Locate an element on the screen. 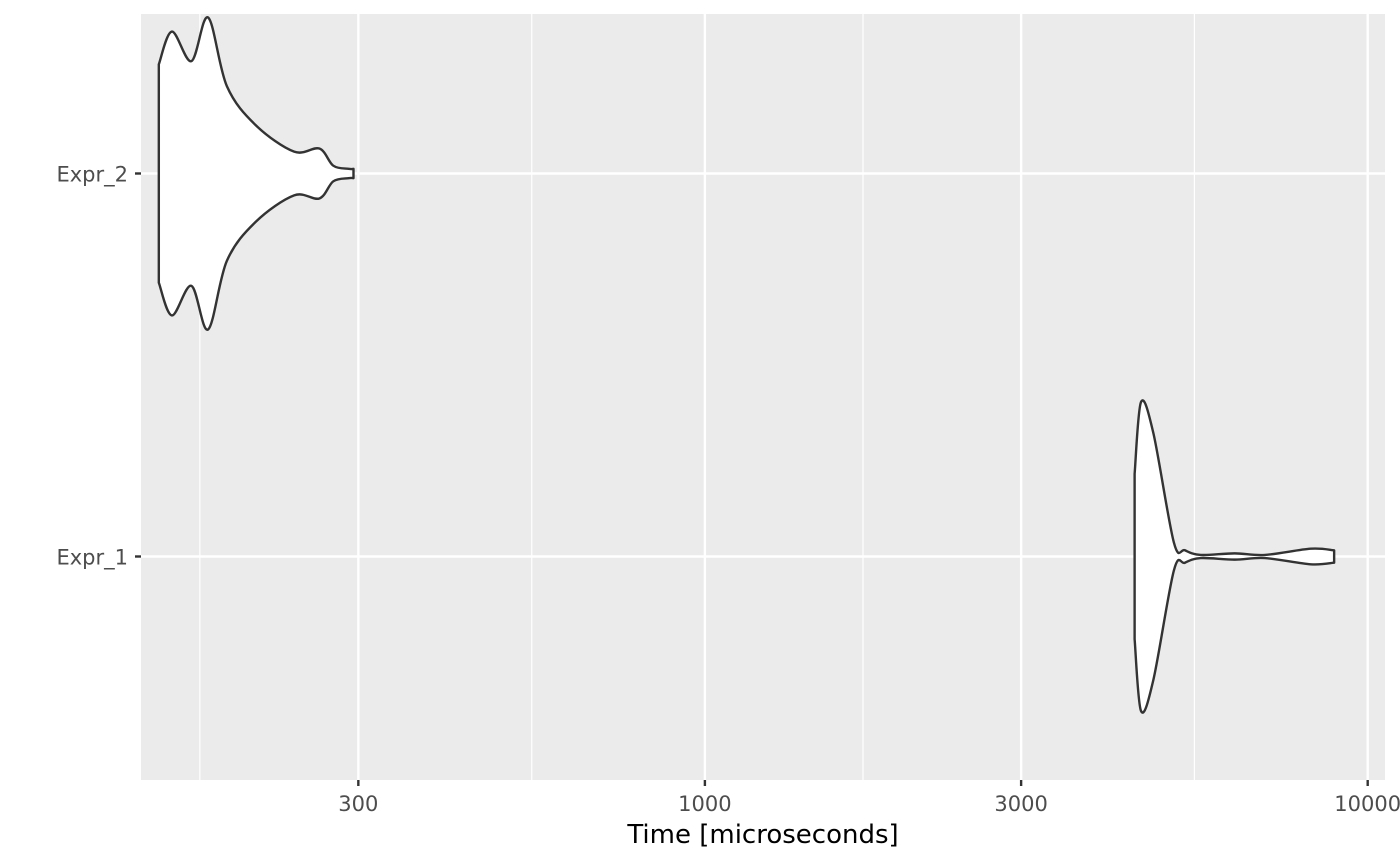  x-tick-label: 10000 is located at coordinates (1367, 804).